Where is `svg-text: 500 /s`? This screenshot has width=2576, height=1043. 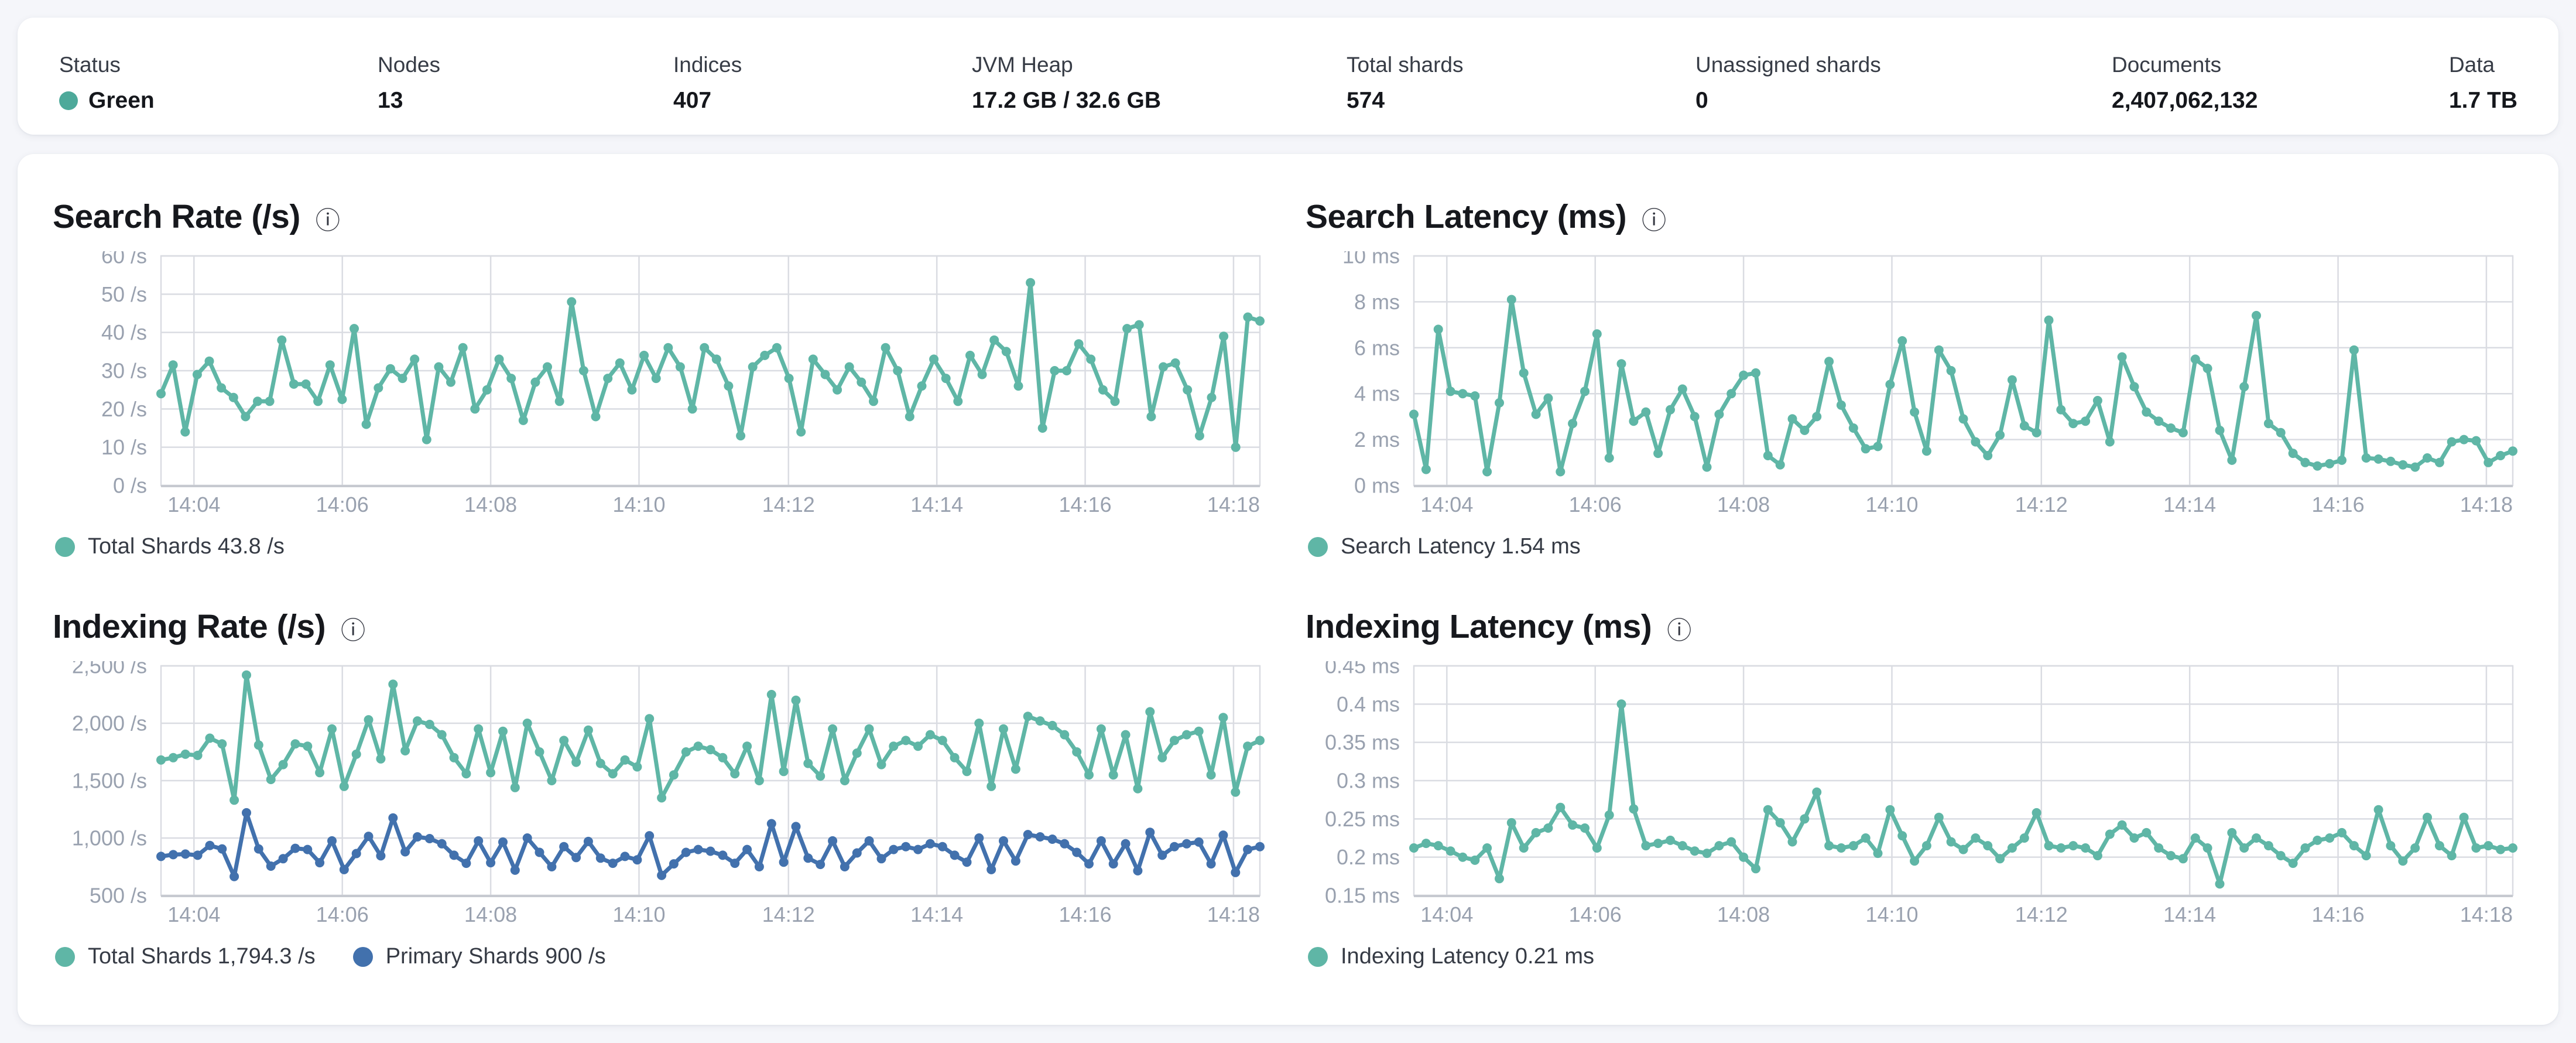 svg-text: 500 /s is located at coordinates (118, 896).